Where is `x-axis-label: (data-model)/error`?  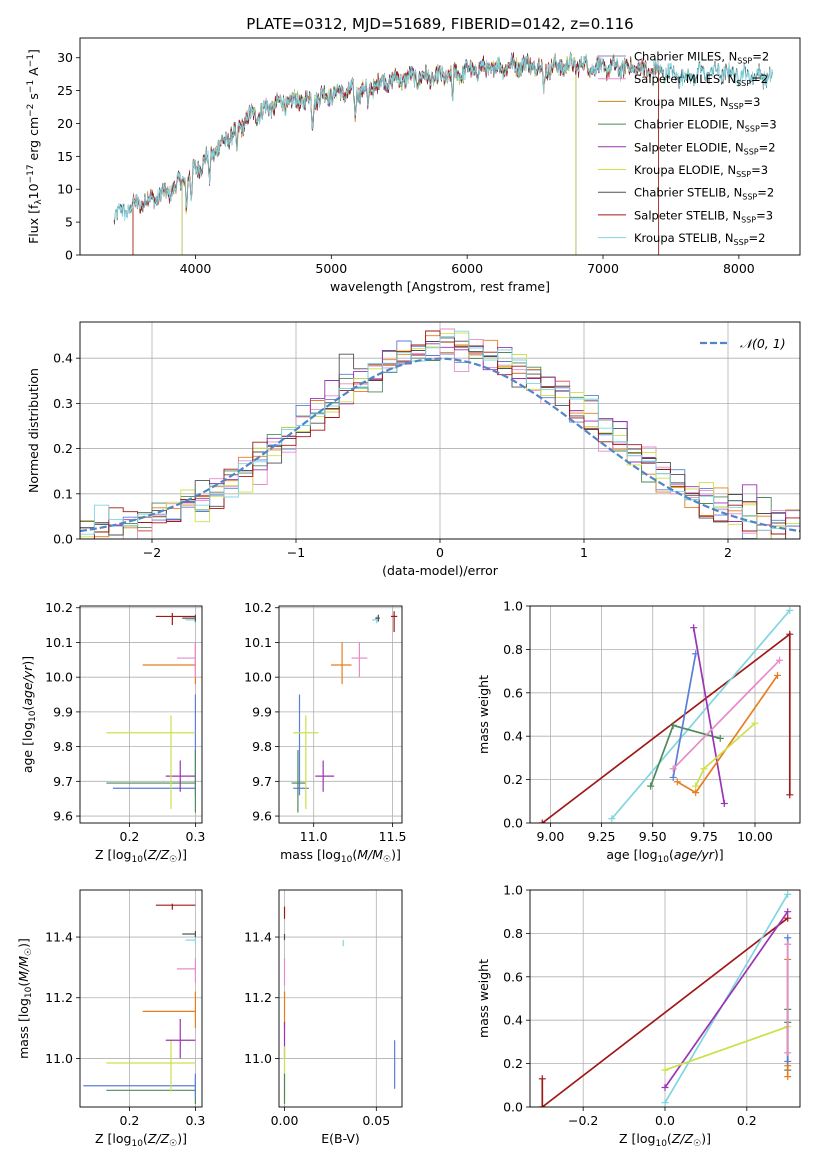 x-axis-label: (data-model)/error is located at coordinates (440, 570).